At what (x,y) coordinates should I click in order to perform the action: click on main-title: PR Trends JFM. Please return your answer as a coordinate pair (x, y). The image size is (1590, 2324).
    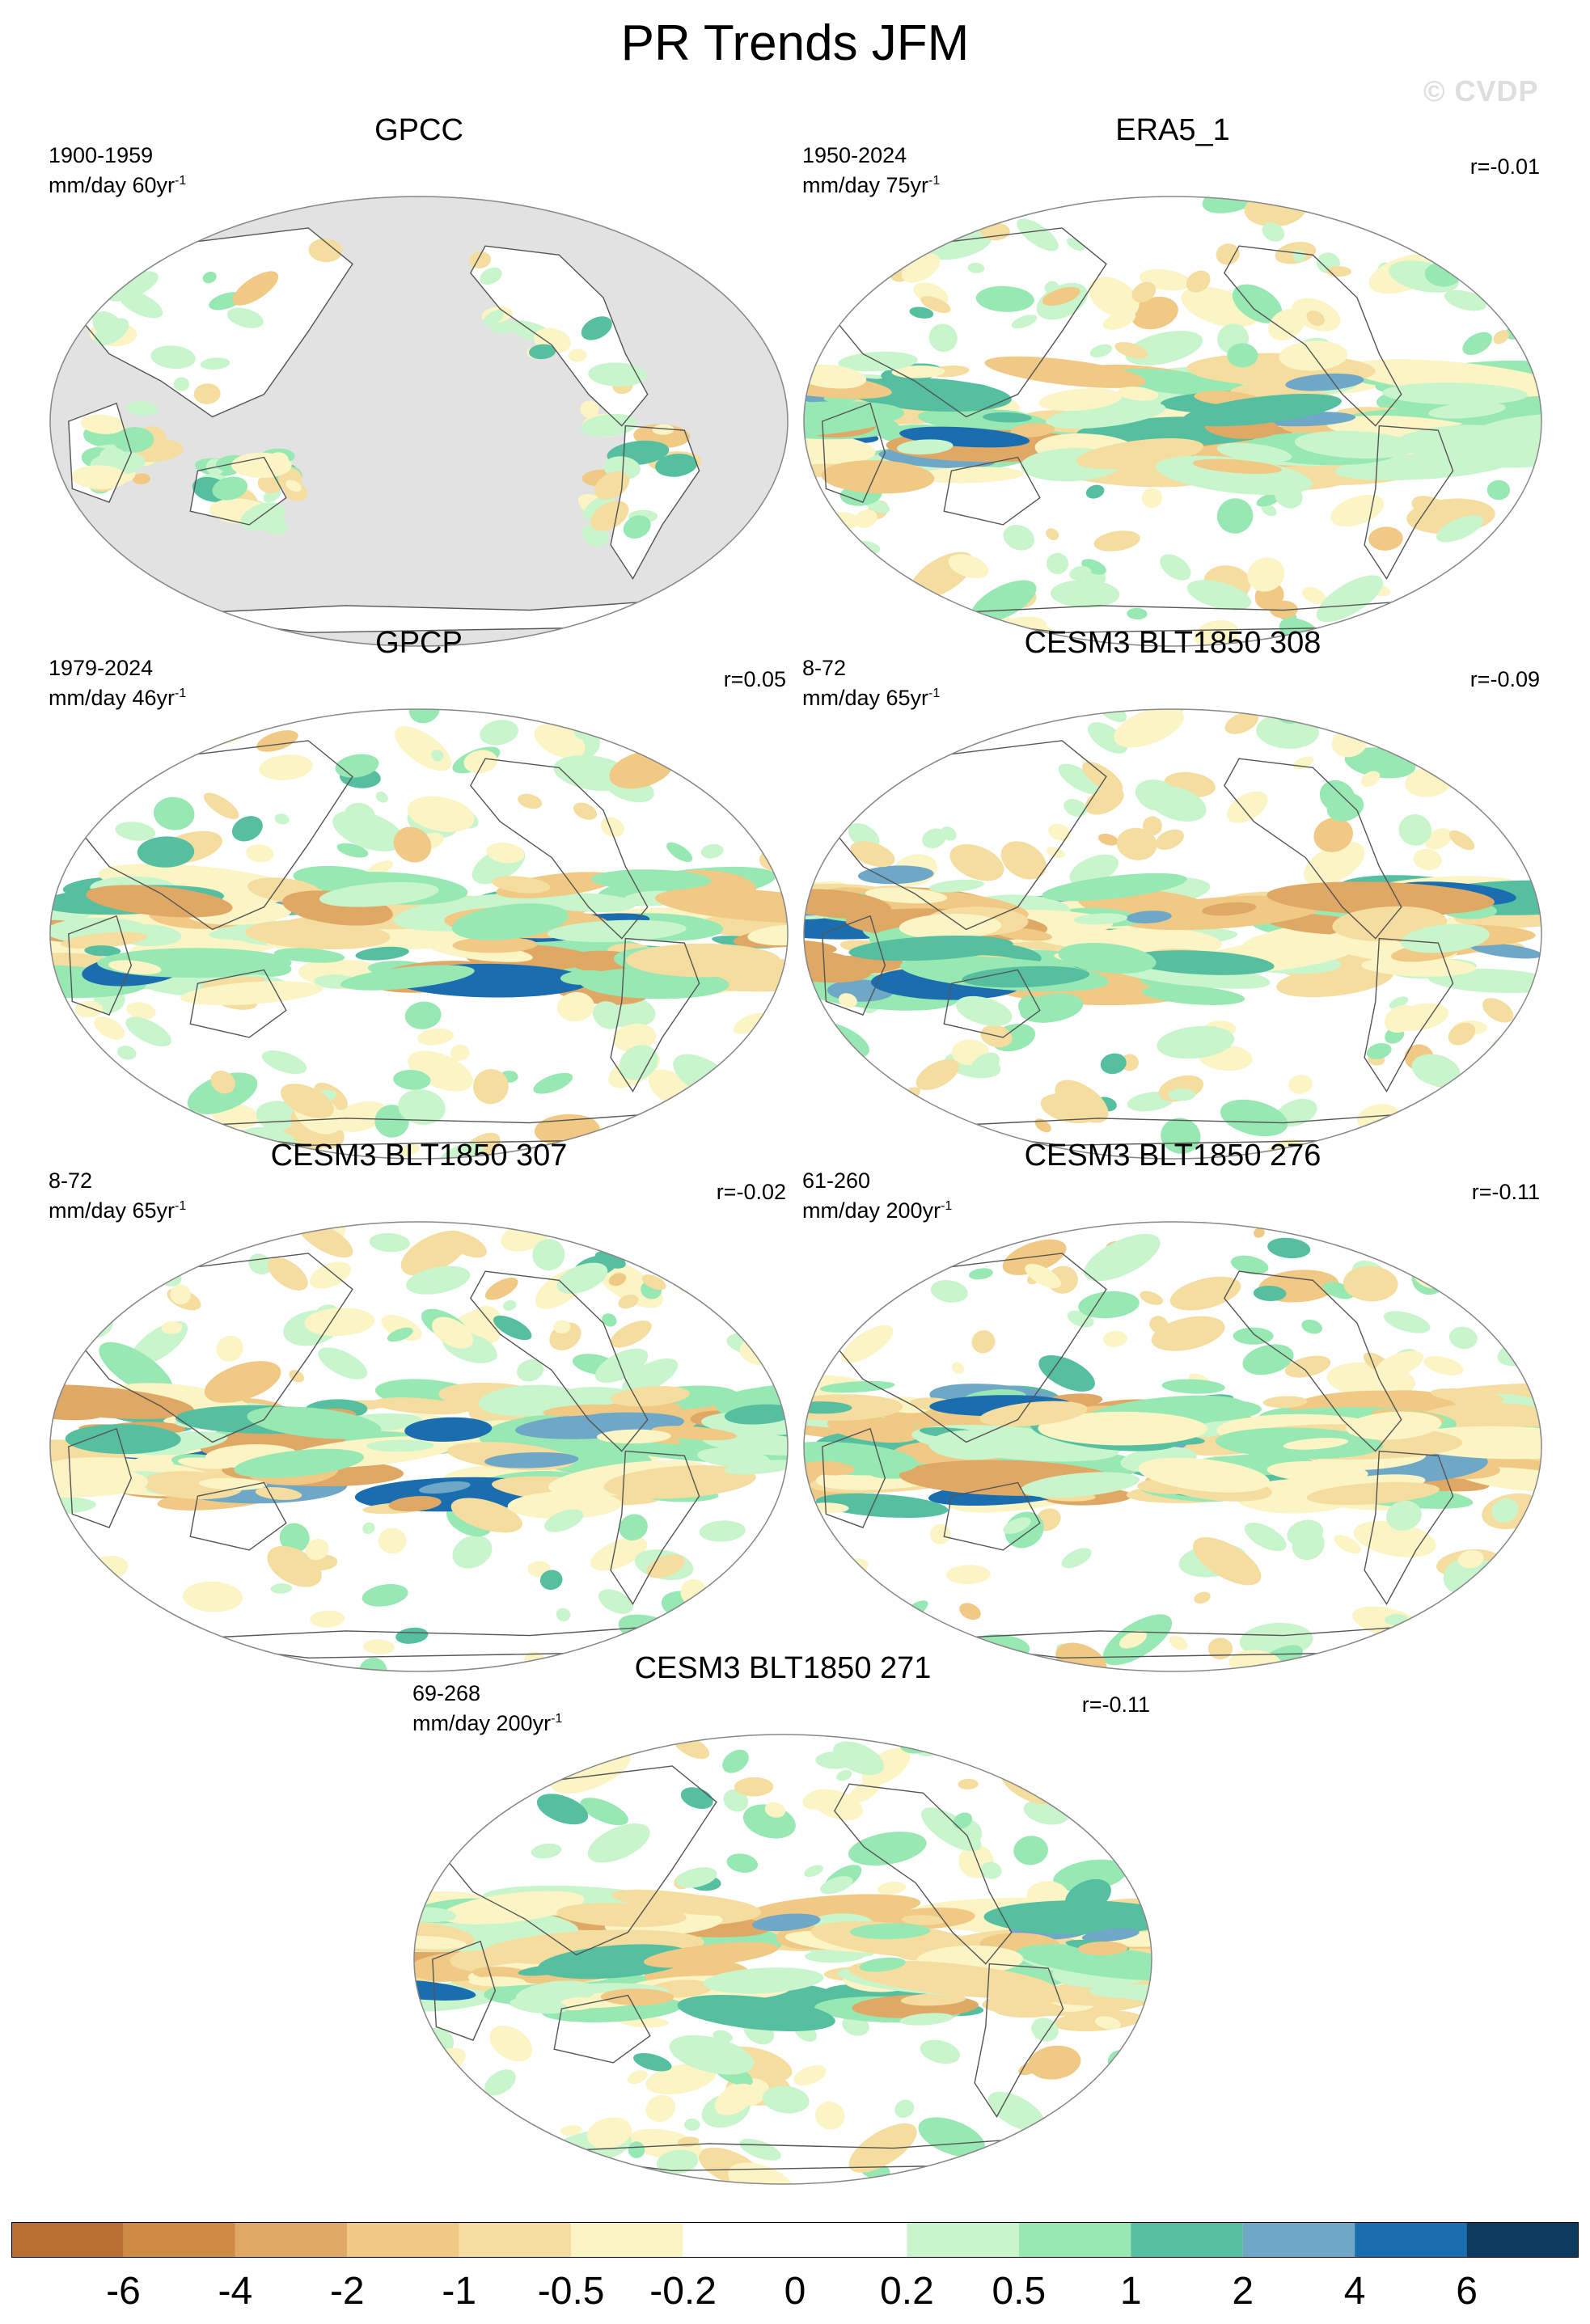
    Looking at the image, I should click on (795, 43).